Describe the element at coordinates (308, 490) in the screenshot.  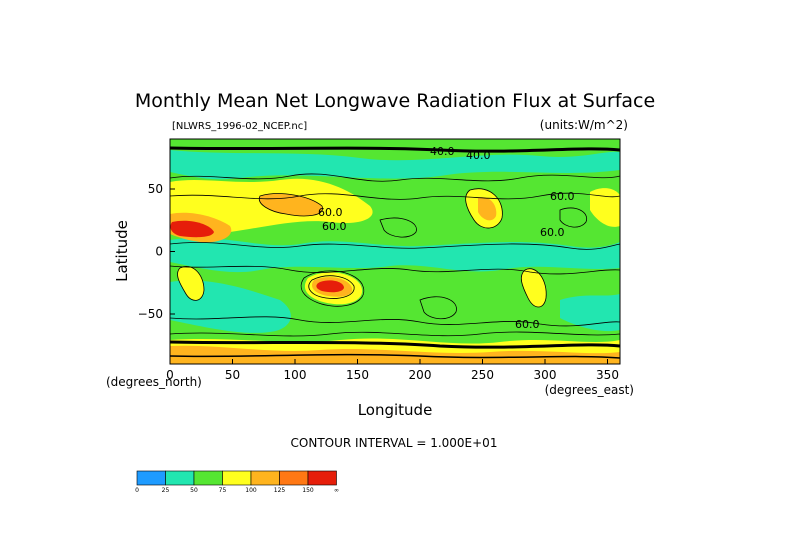
I see `colorbar-label: 150` at that location.